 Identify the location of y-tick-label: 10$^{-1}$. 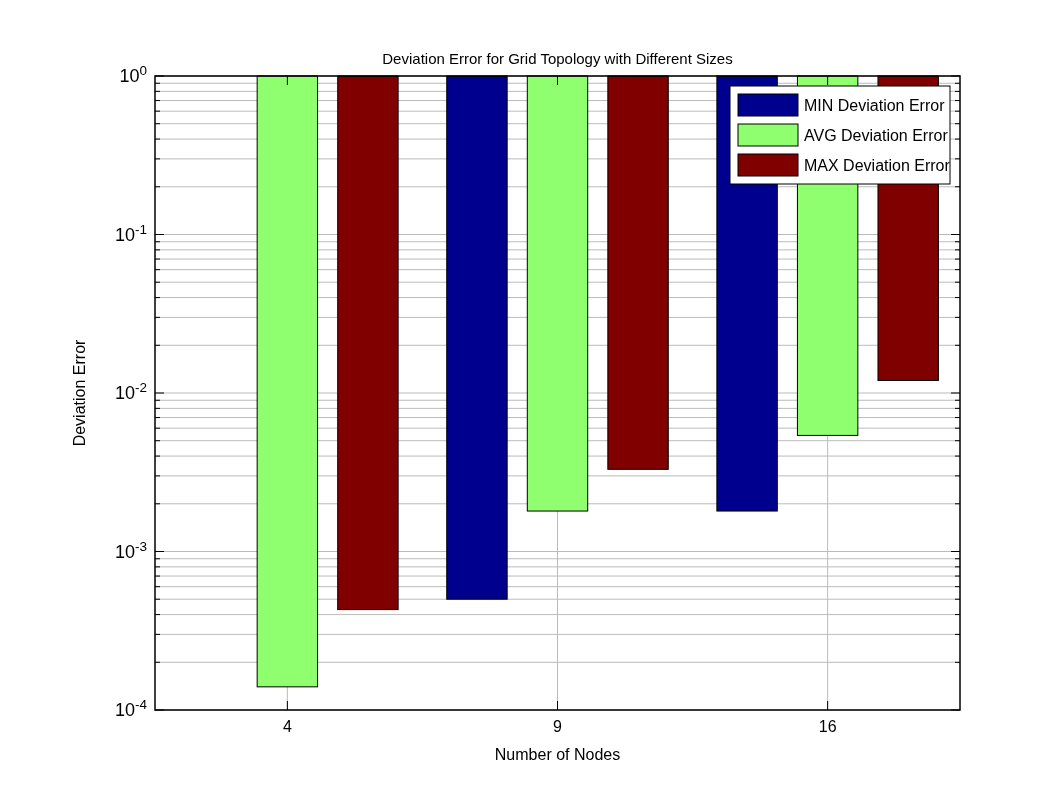
(130, 233).